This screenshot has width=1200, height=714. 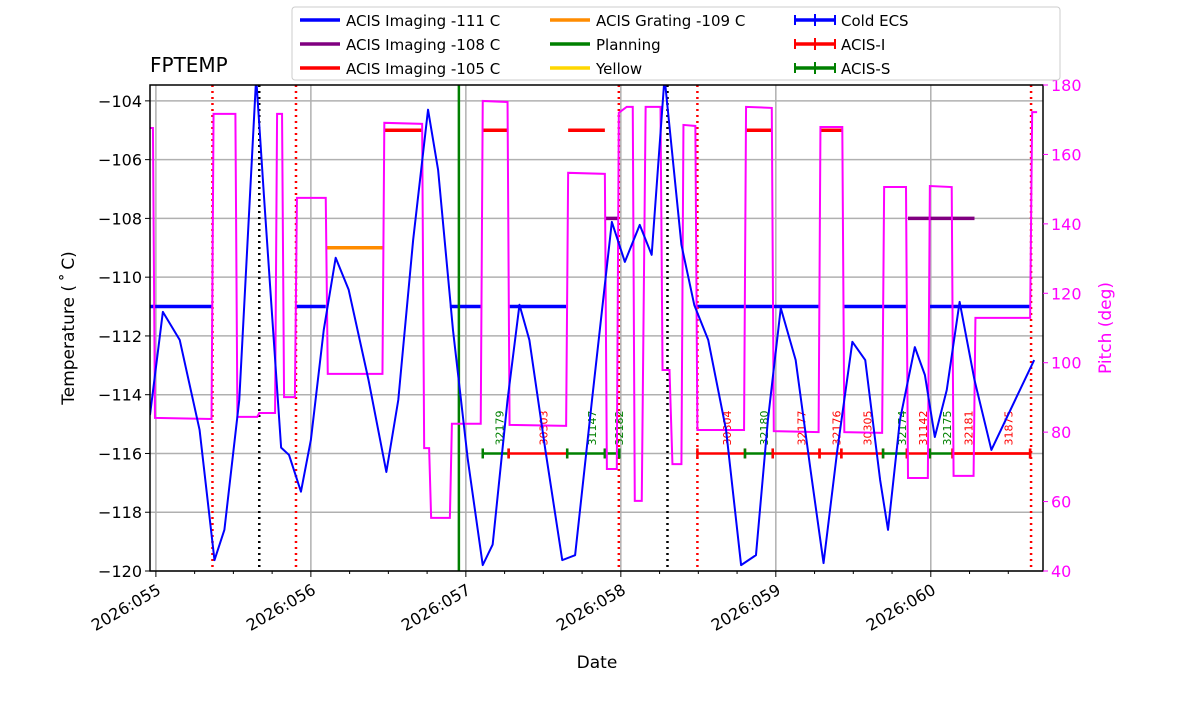 I want to click on y-axis-label: Temperature ( ˚ C), so click(x=68, y=328).